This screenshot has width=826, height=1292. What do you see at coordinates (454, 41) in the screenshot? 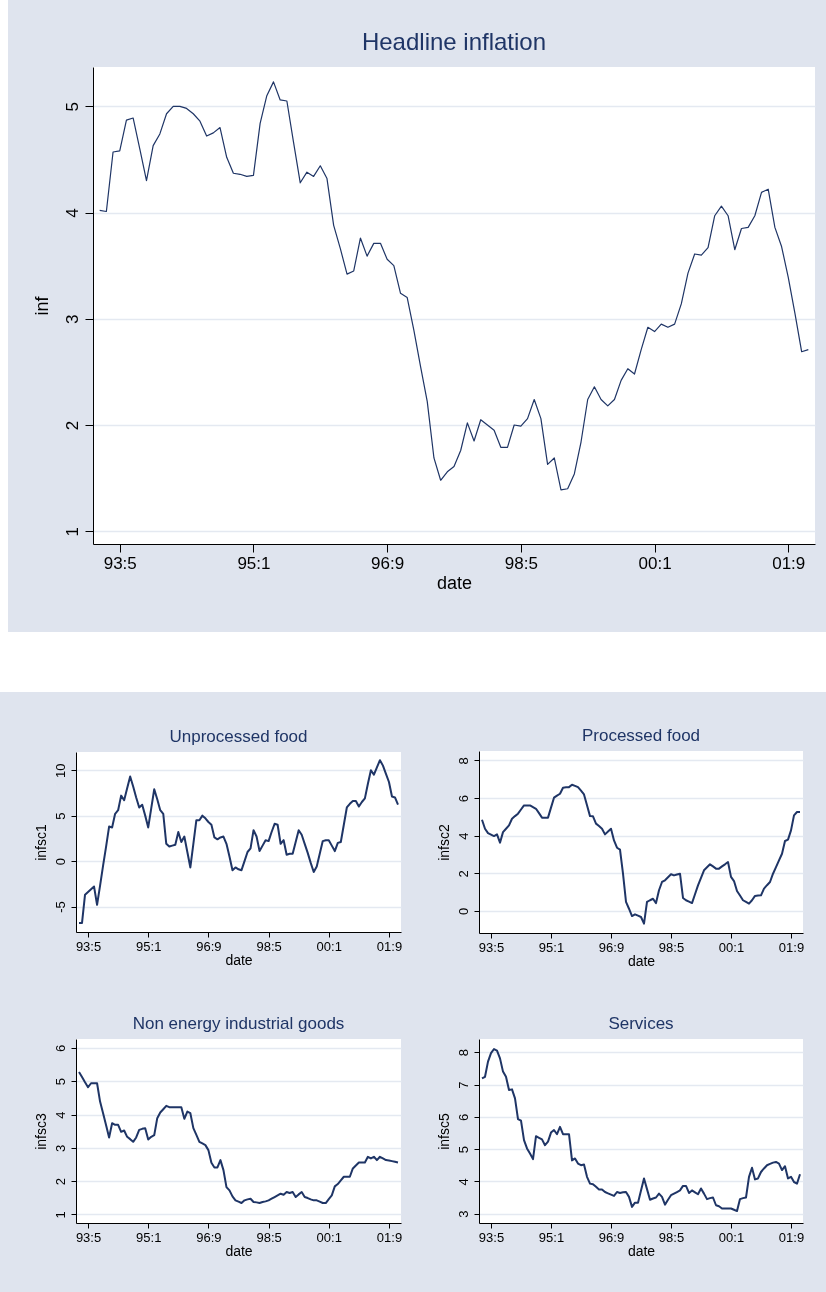
I see `chart-title: Headline inflation` at bounding box center [454, 41].